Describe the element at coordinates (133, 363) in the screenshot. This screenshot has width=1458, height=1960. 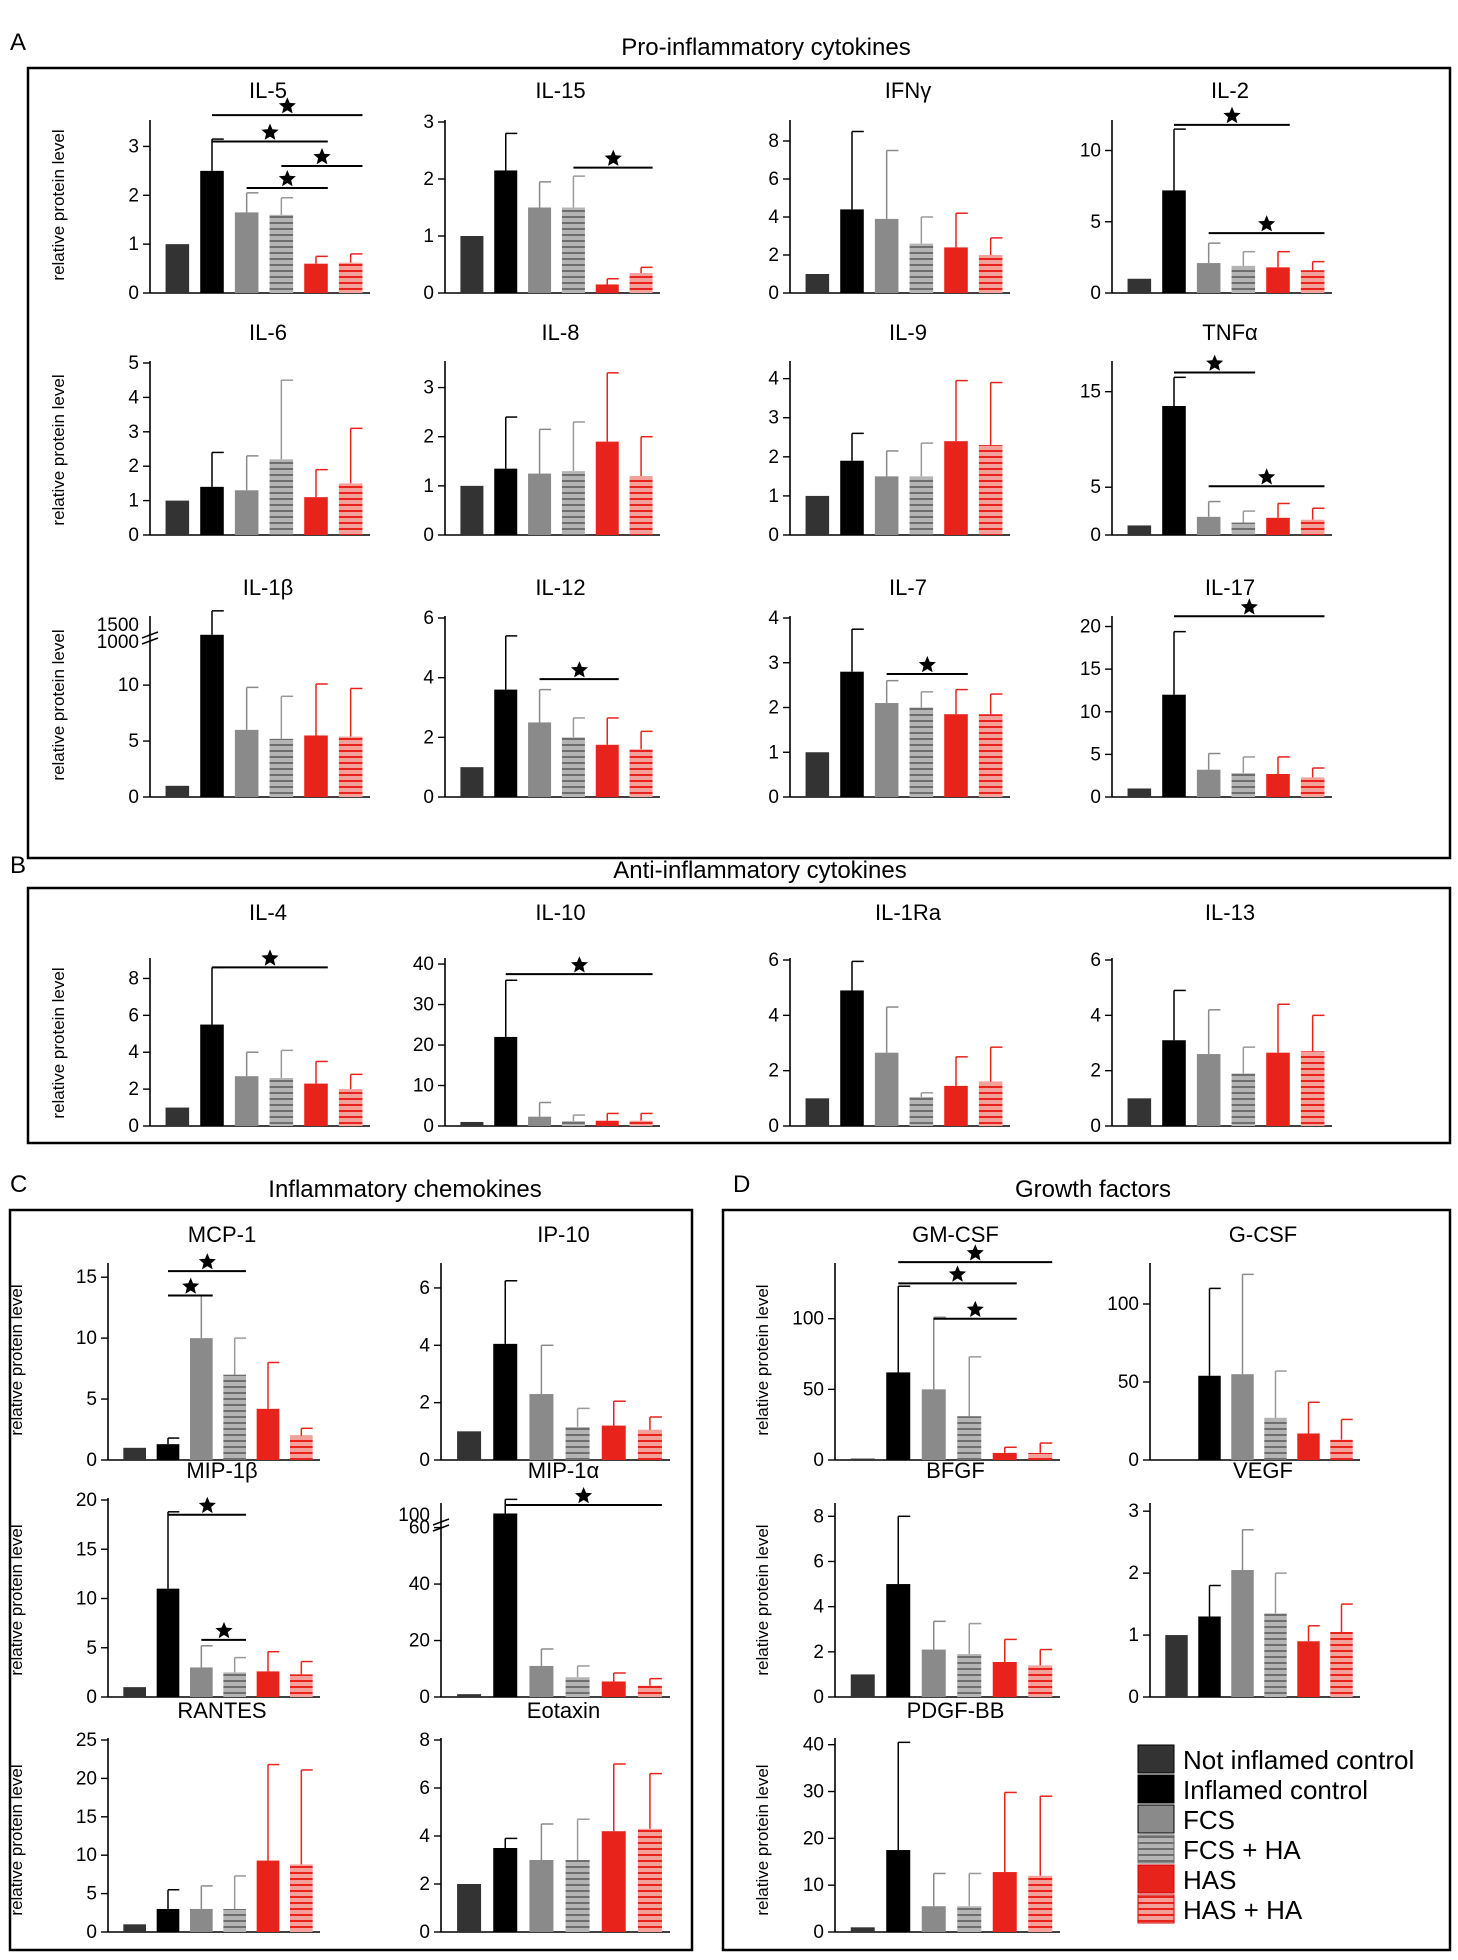
I see `y-tick-label: 5` at that location.